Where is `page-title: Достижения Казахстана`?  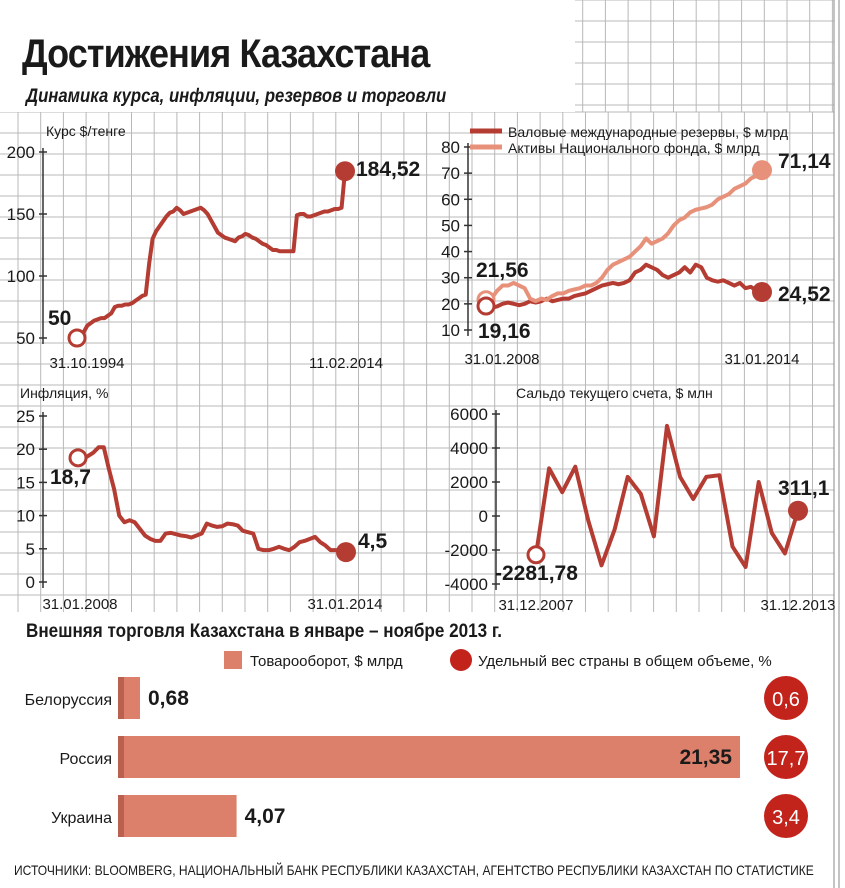
page-title: Достижения Казахстана is located at coordinates (226, 54).